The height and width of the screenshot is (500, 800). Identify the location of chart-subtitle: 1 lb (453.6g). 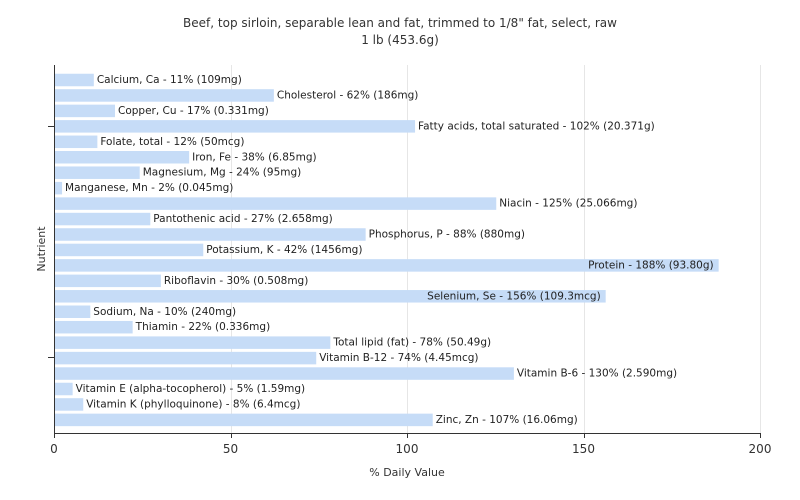
(400, 40).